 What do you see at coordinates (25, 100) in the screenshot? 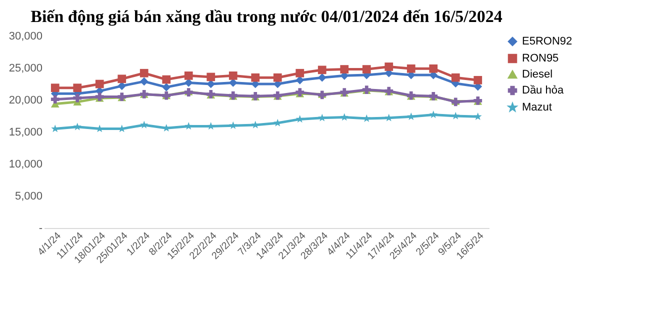
I see `y-tick-label: 20,000` at bounding box center [25, 100].